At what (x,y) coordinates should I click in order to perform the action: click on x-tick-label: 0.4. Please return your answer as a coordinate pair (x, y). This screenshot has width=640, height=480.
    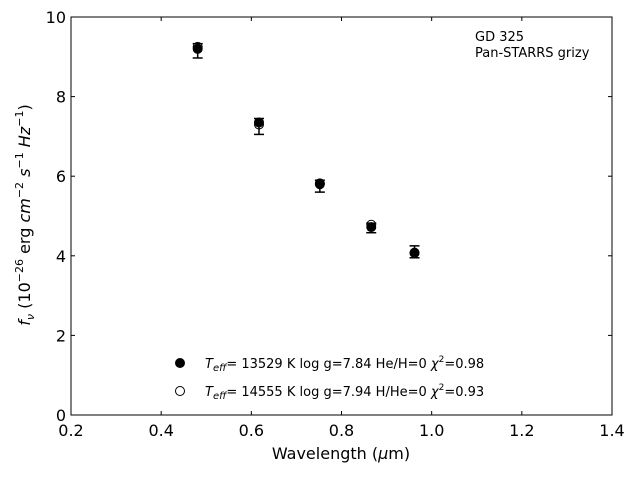
    Looking at the image, I should click on (160, 430).